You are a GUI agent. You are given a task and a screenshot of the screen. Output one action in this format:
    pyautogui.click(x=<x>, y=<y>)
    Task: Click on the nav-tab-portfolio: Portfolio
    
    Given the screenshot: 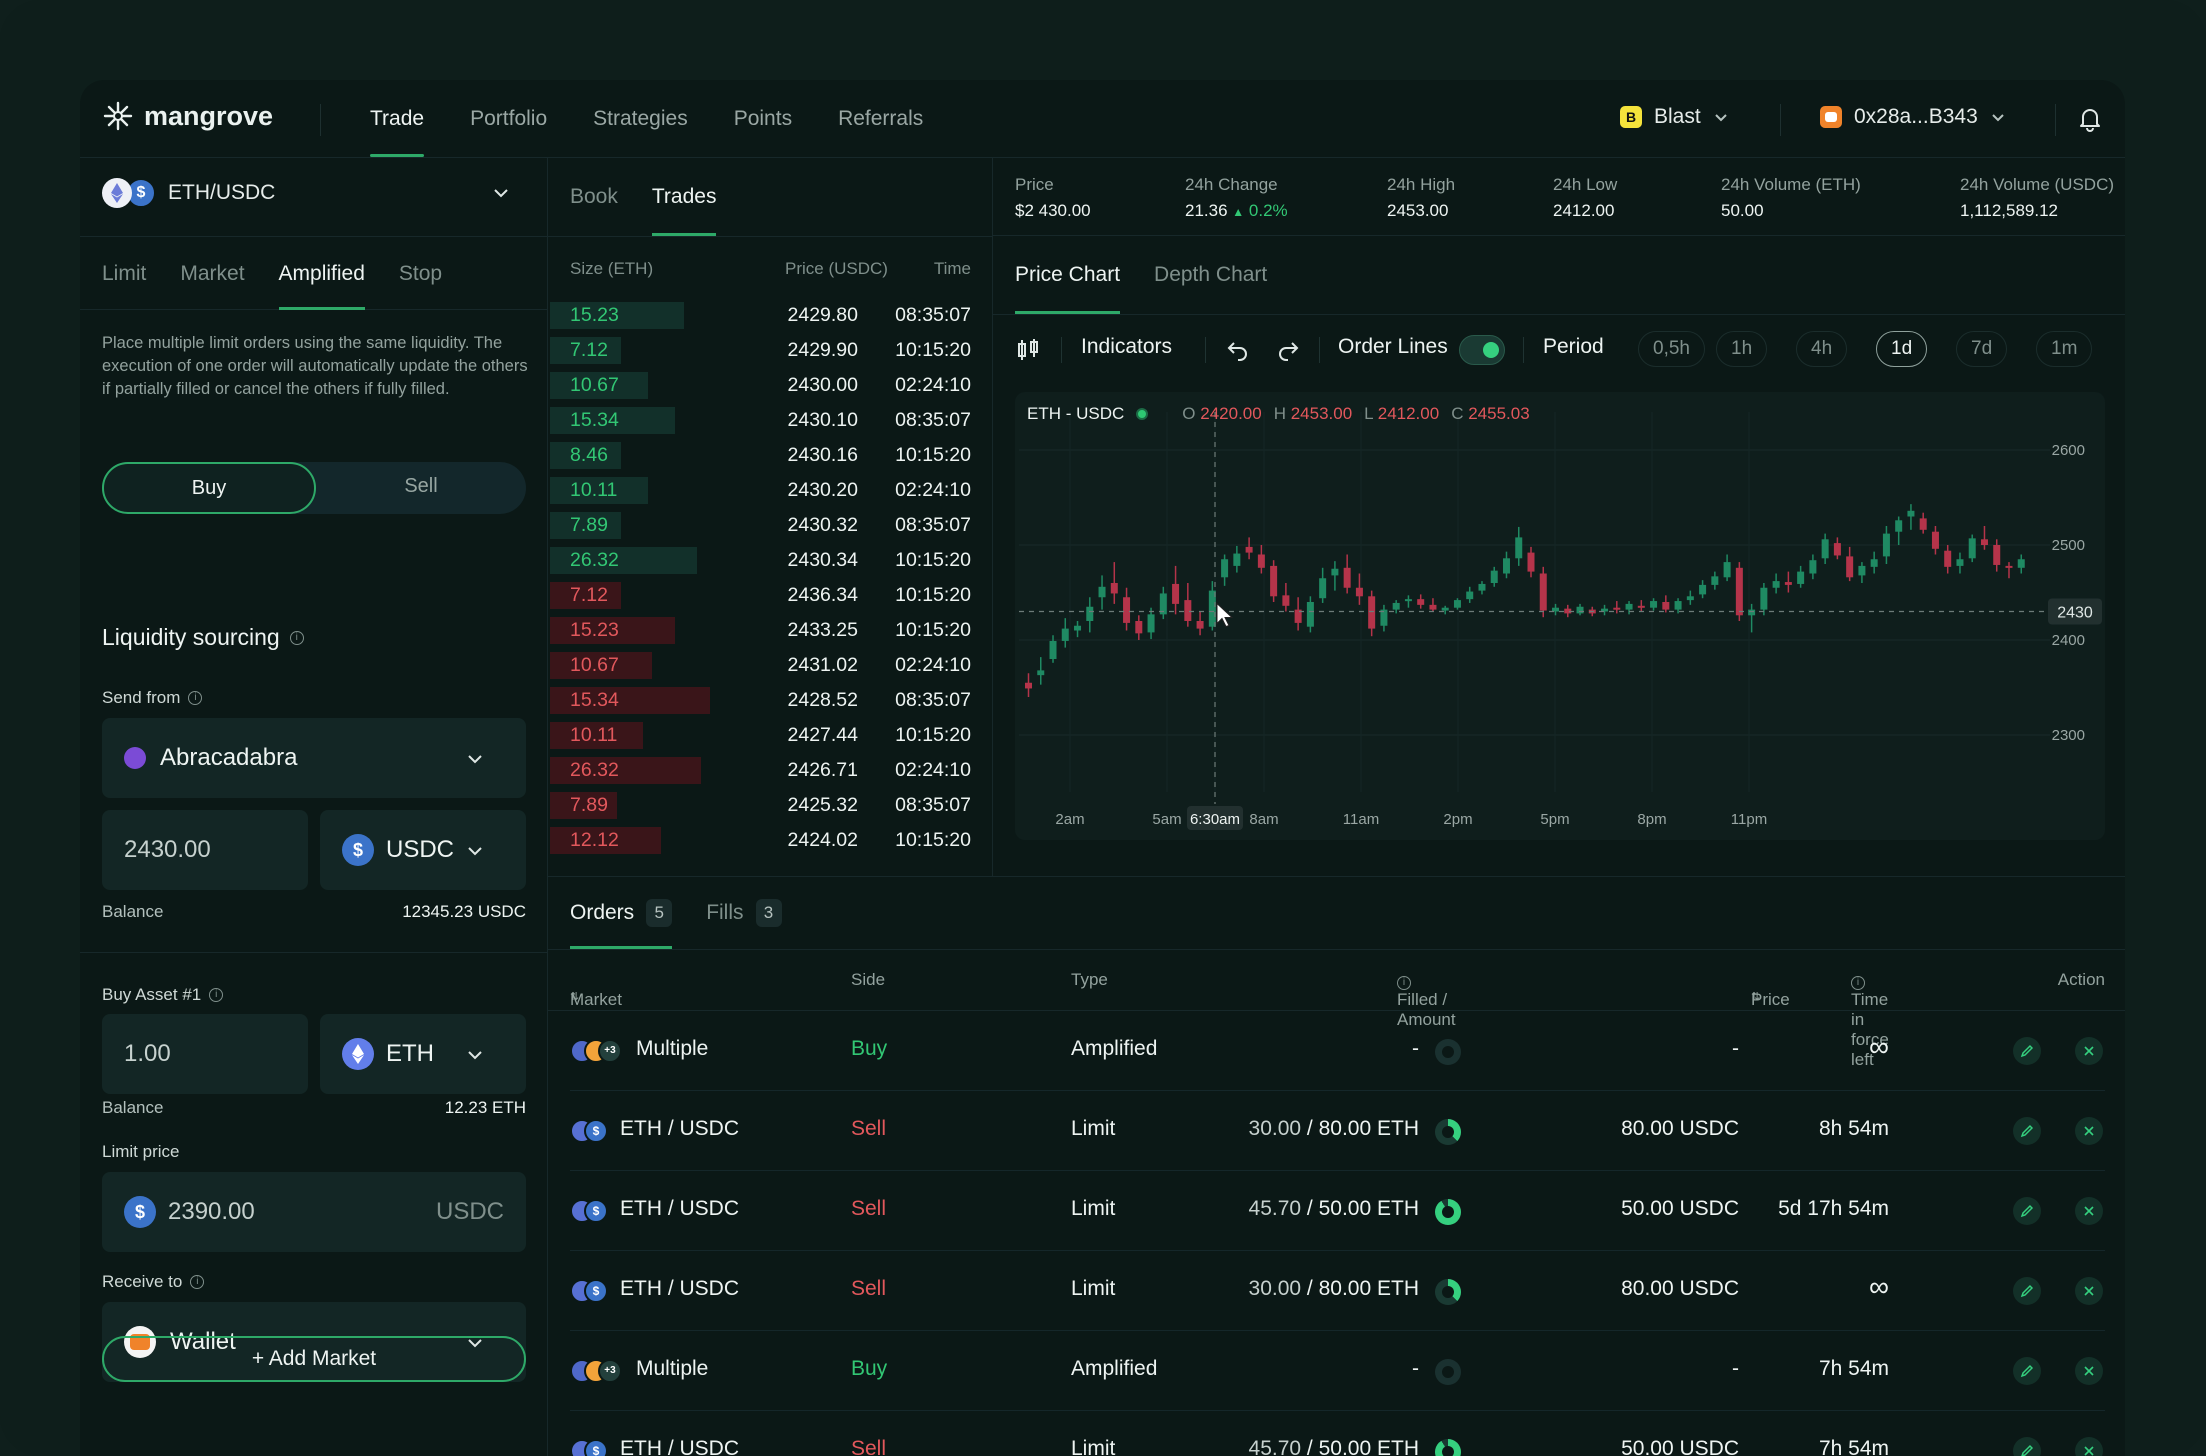 What is the action you would take?
    pyautogui.click(x=509, y=118)
    